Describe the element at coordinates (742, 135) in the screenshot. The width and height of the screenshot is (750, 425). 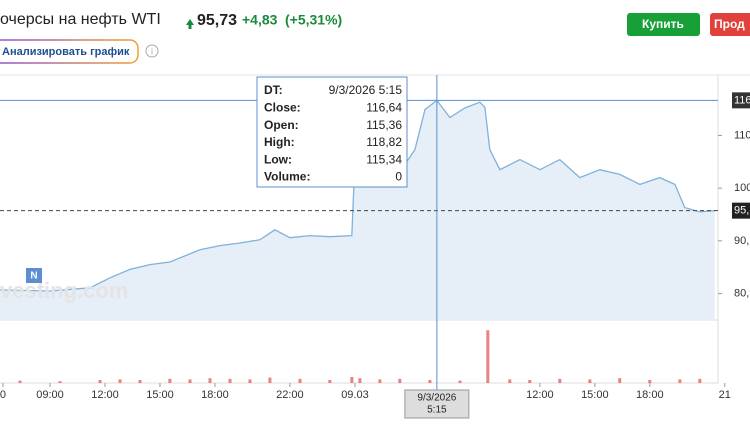
I see `y-tick-label: 110` at that location.